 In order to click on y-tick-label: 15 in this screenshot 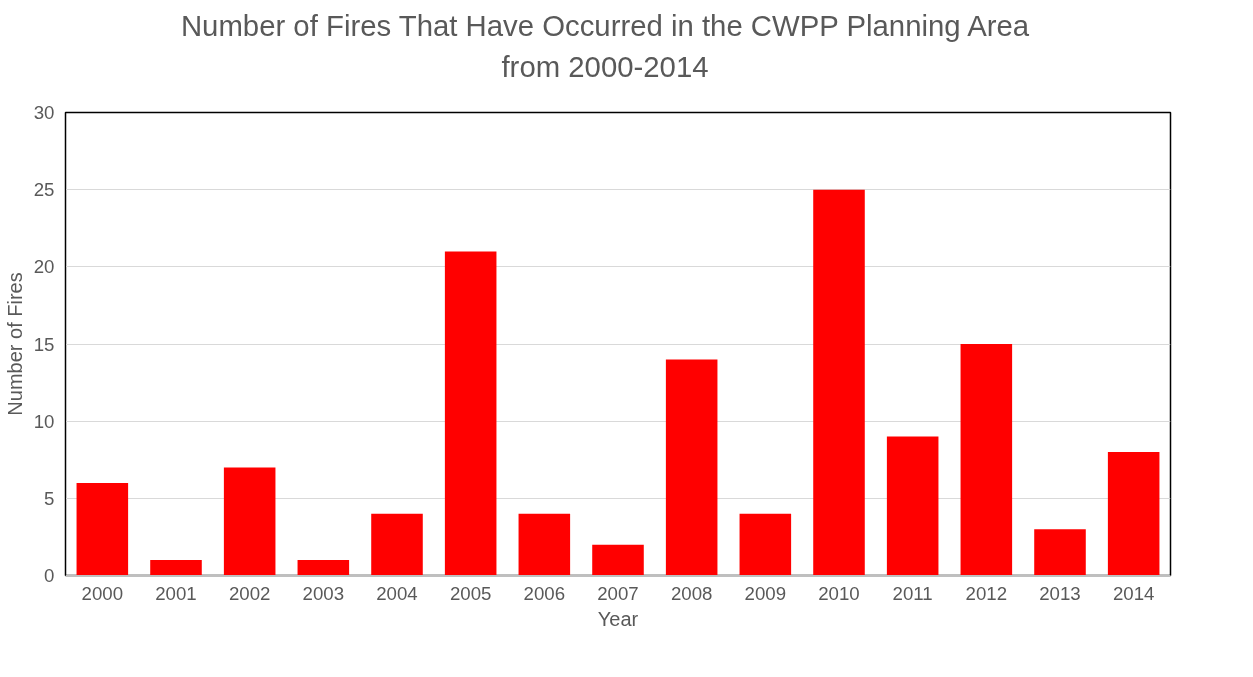, I will do `click(44, 344)`.